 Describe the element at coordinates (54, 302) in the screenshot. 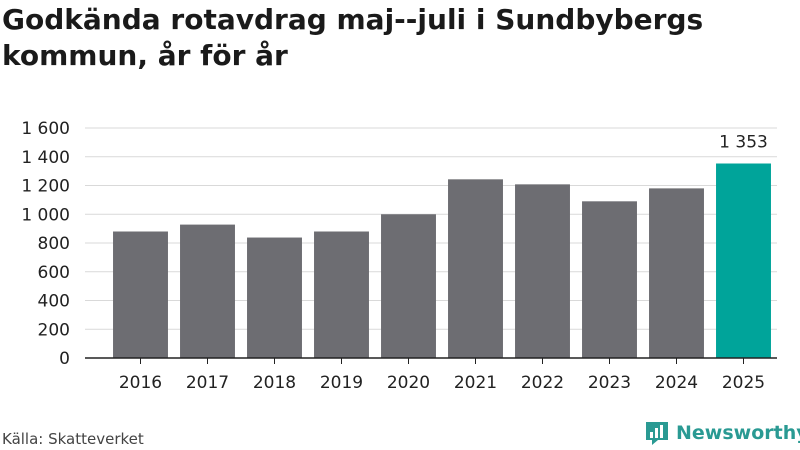

I see `y-tick-label: 400` at that location.